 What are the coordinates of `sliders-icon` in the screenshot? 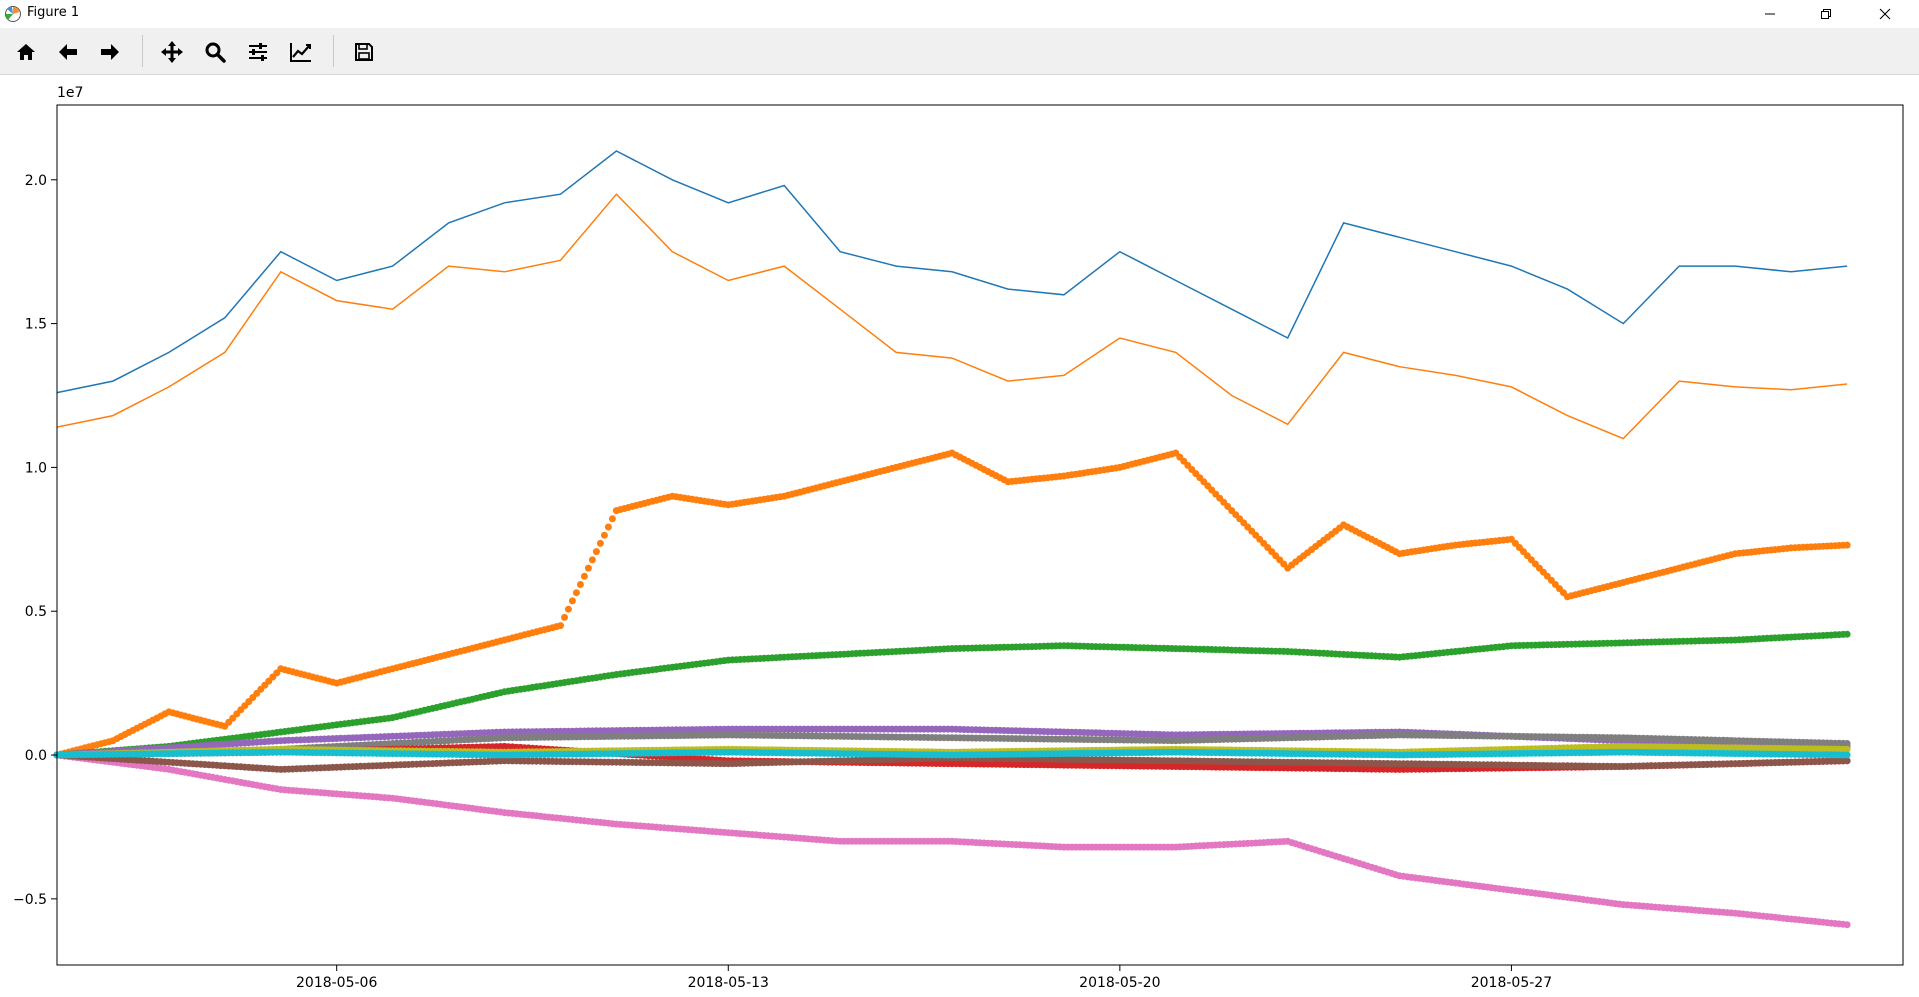 It's located at (258, 52).